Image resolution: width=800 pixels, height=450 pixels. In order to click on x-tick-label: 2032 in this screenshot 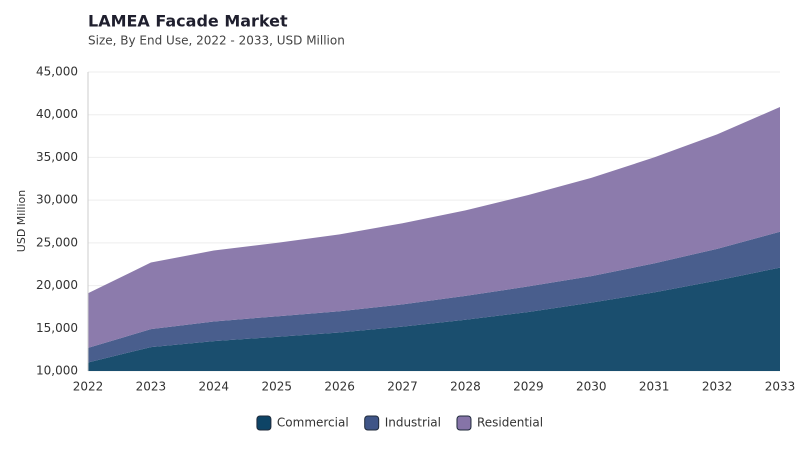, I will do `click(717, 387)`.